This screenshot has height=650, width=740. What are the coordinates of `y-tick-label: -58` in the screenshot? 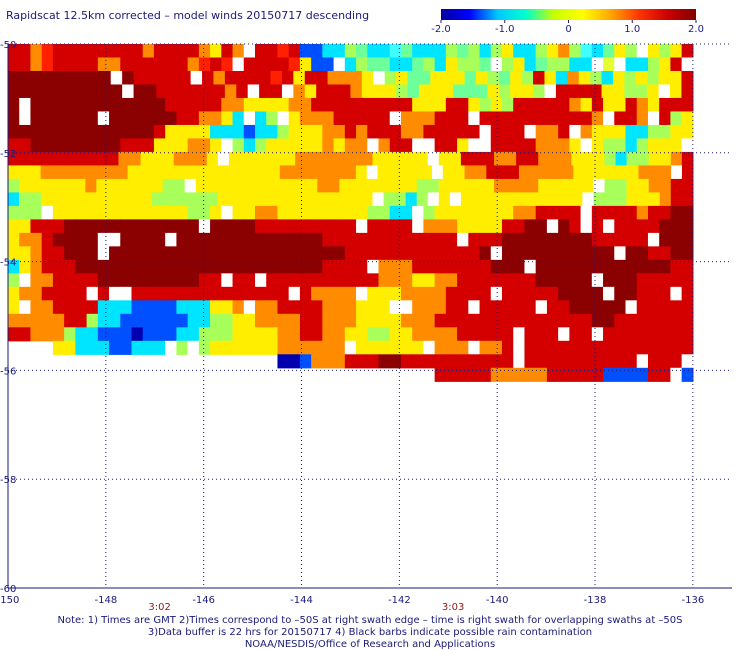 It's located at (8, 480).